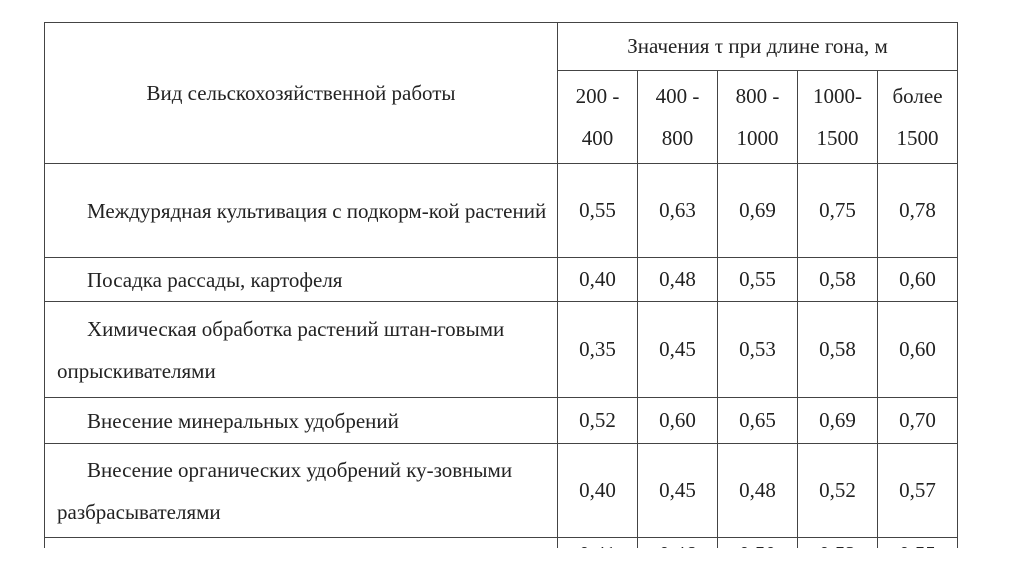 The width and height of the screenshot is (1024, 574). What do you see at coordinates (757, 46) in the screenshot?
I see `header-tau-group: Значения τ при длине гона, м` at bounding box center [757, 46].